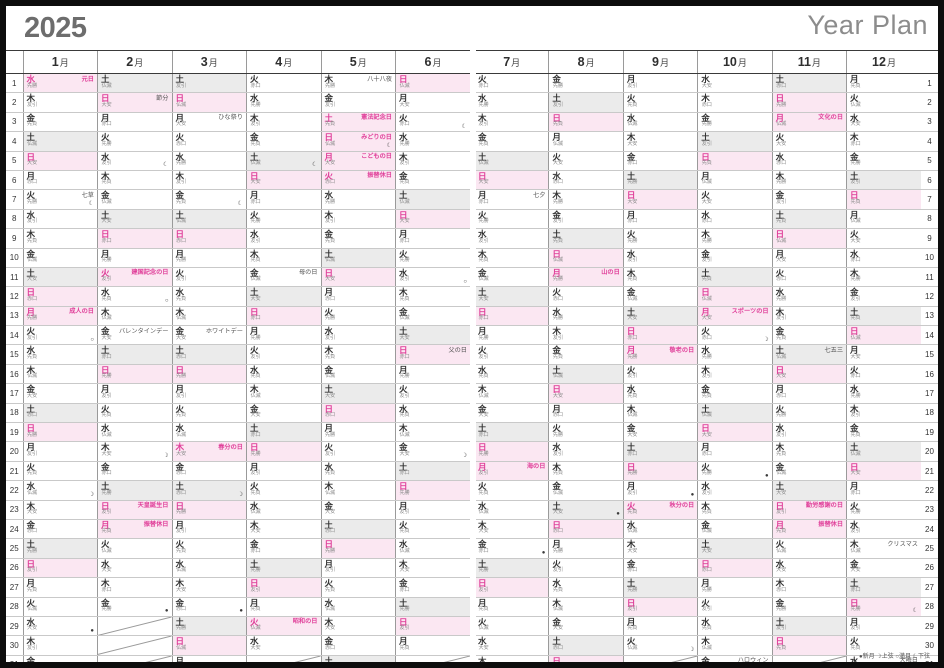  Describe the element at coordinates (209, 122) in the screenshot. I see `day-cell: 月大安 ひな祭り` at that location.